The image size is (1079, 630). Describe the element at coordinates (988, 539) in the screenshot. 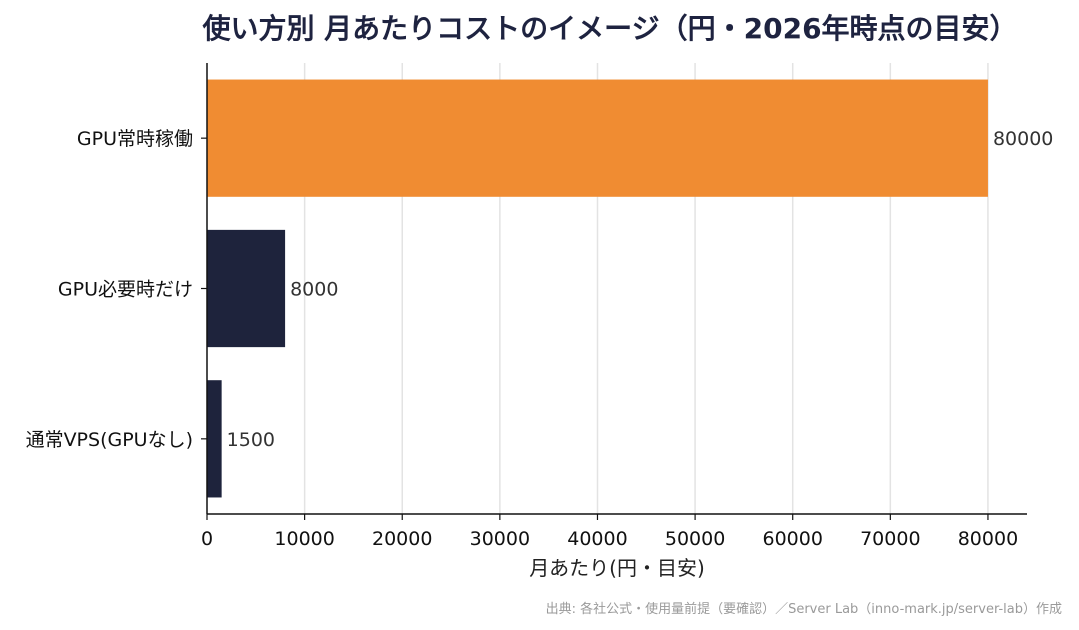

I see `x-tick-label: 80000` at that location.